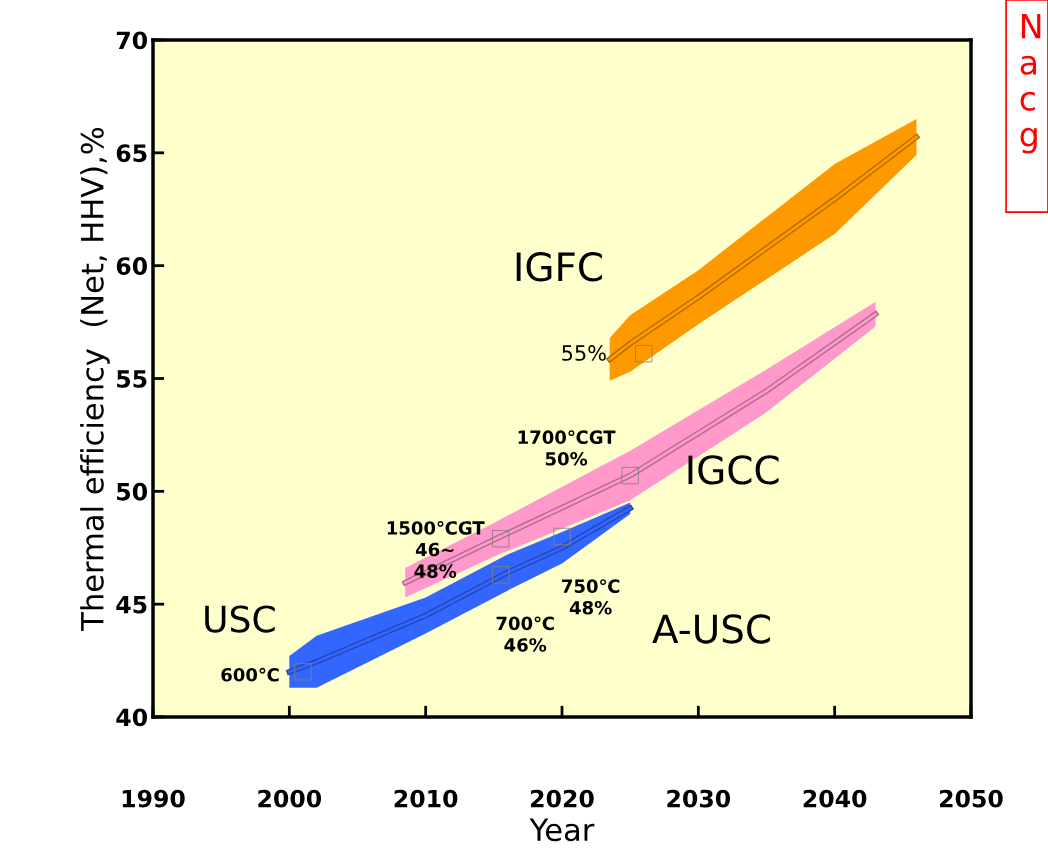 Image resolution: width=1048 pixels, height=866 pixels. What do you see at coordinates (290, 798) in the screenshot?
I see `x-tick-label: 2000` at bounding box center [290, 798].